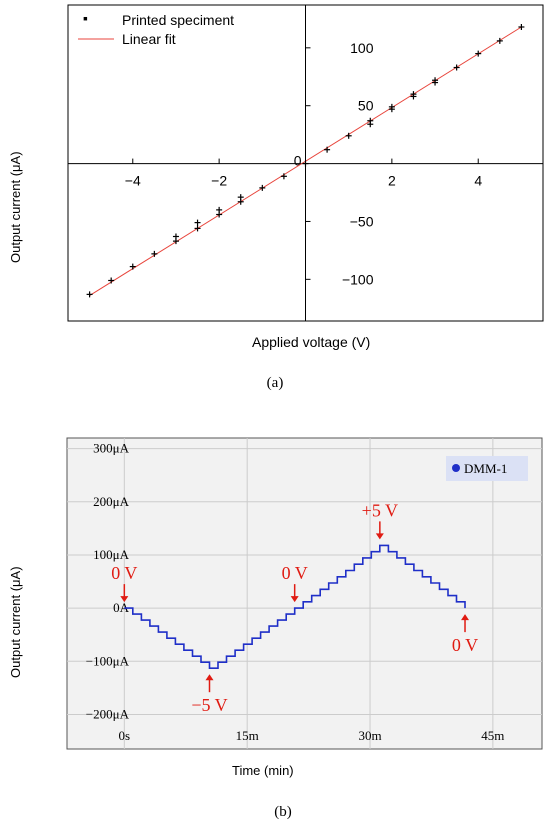  I want to click on x-tick-label: 4, so click(478, 181).